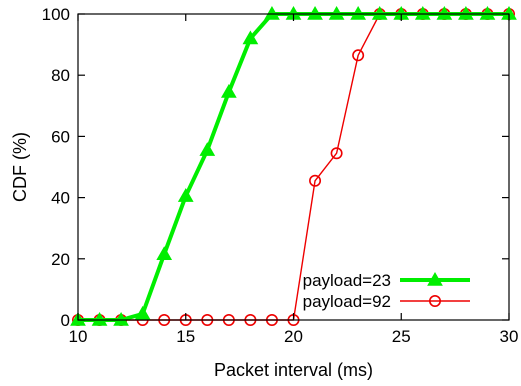  Describe the element at coordinates (60, 198) in the screenshot. I see `y-tick-label: 40` at that location.